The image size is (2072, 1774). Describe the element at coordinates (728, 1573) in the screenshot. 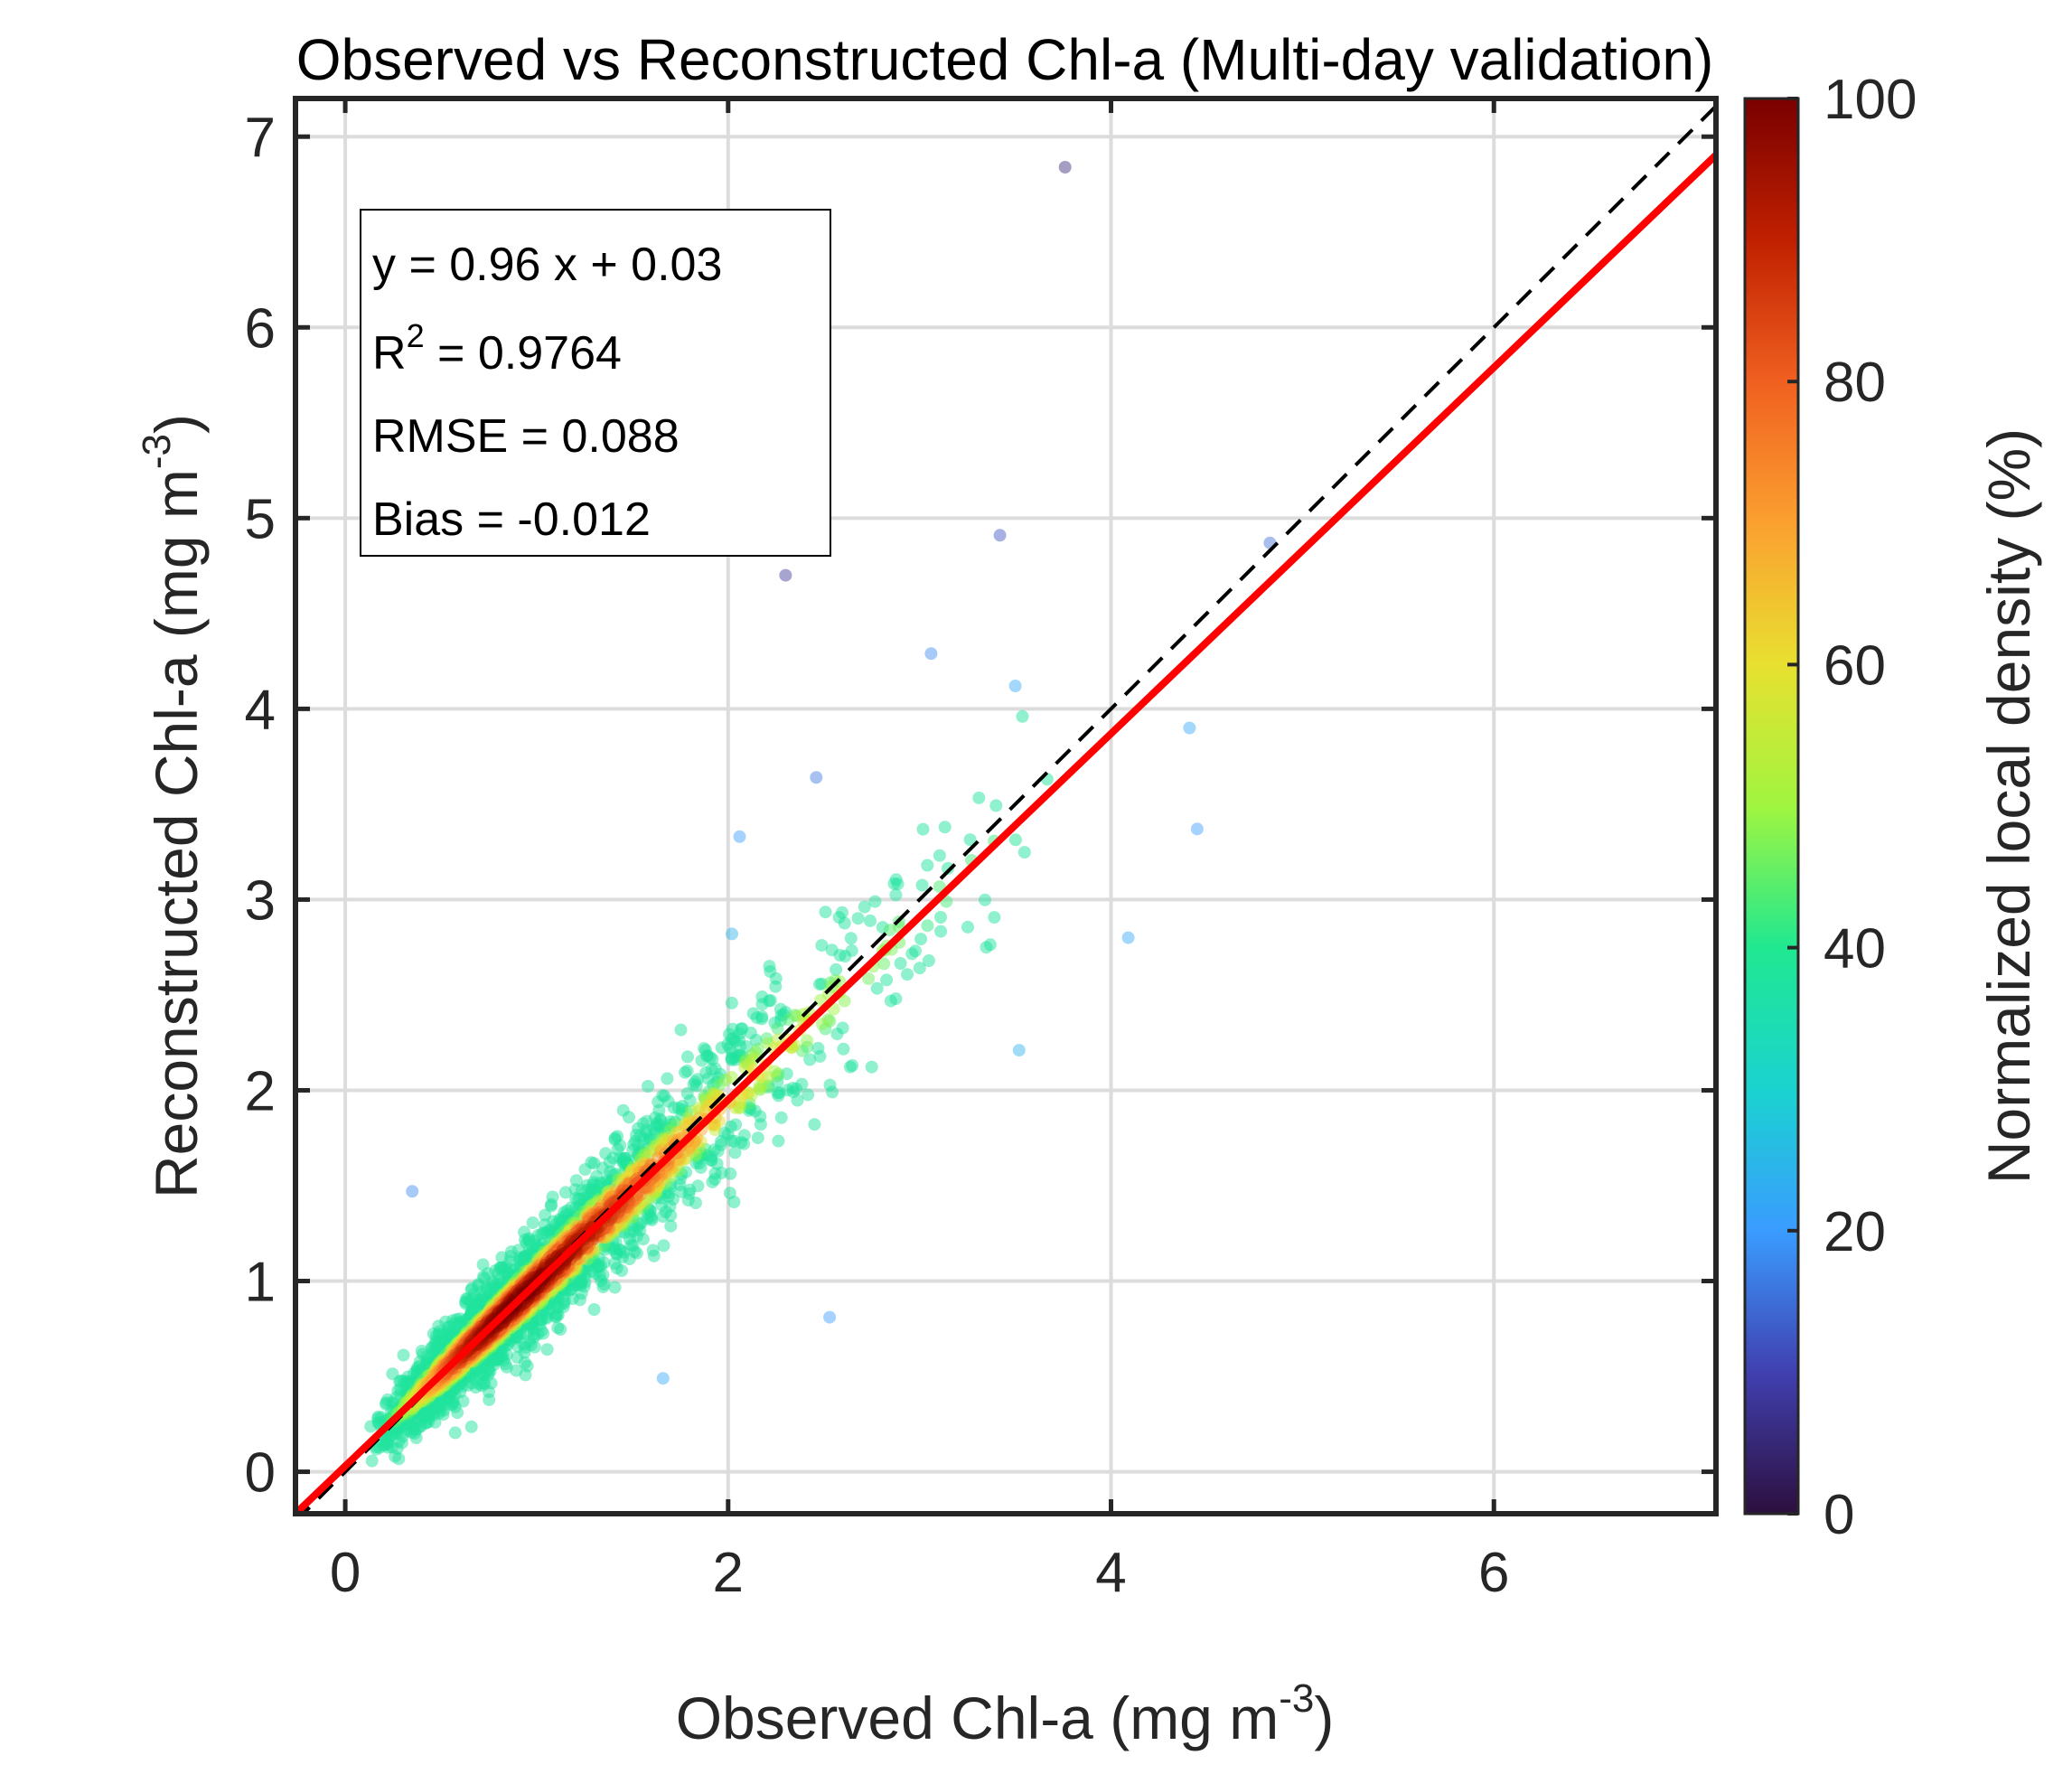

I see `x-tick-label: 2` at that location.